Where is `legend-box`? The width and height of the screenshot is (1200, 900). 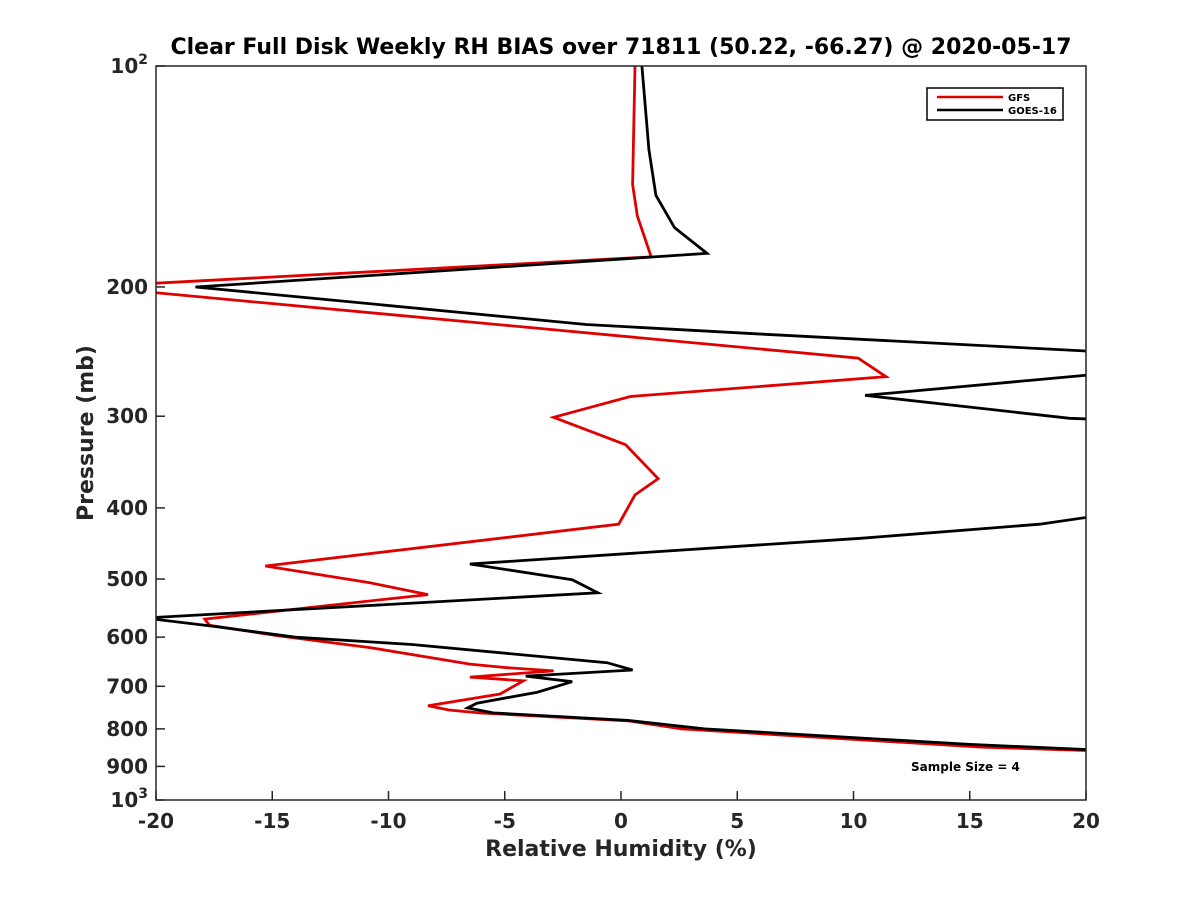
legend-box is located at coordinates (995, 104).